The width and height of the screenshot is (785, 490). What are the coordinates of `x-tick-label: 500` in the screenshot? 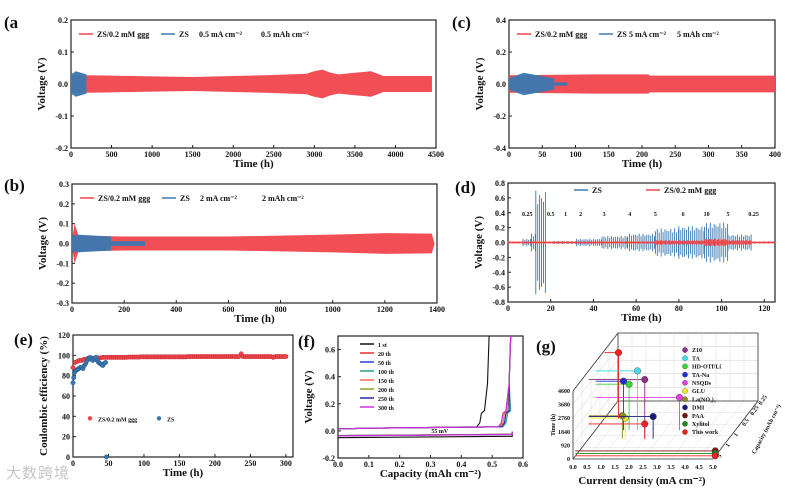 It's located at (112, 154).